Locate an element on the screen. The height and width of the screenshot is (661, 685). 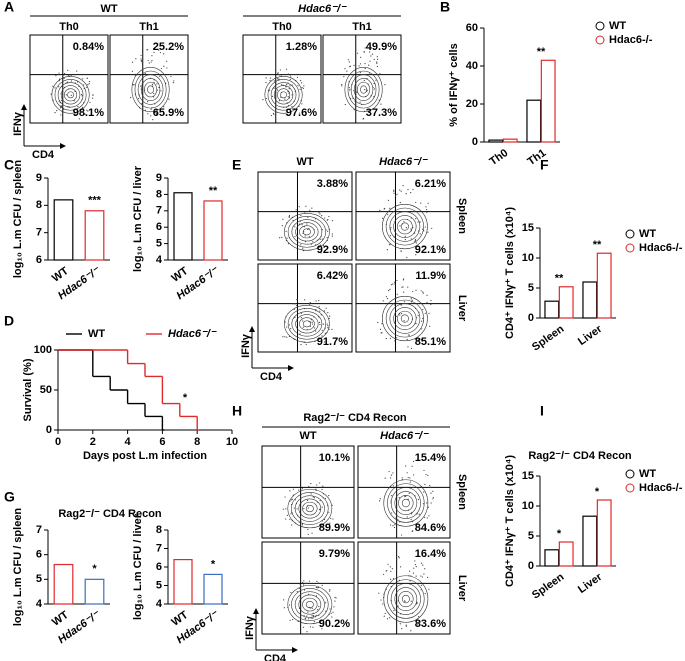
quadrant-percent: 92.1% is located at coordinates (430, 250).